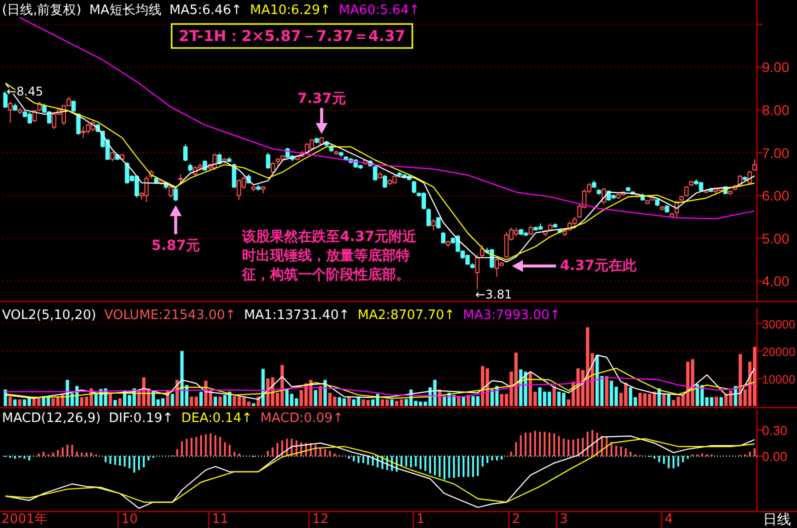  I want to click on annotation: 该股果然在跌至4.37元附近时出现锤线，放量等底部特征，构筑一个阶段性底部。, so click(329, 255).